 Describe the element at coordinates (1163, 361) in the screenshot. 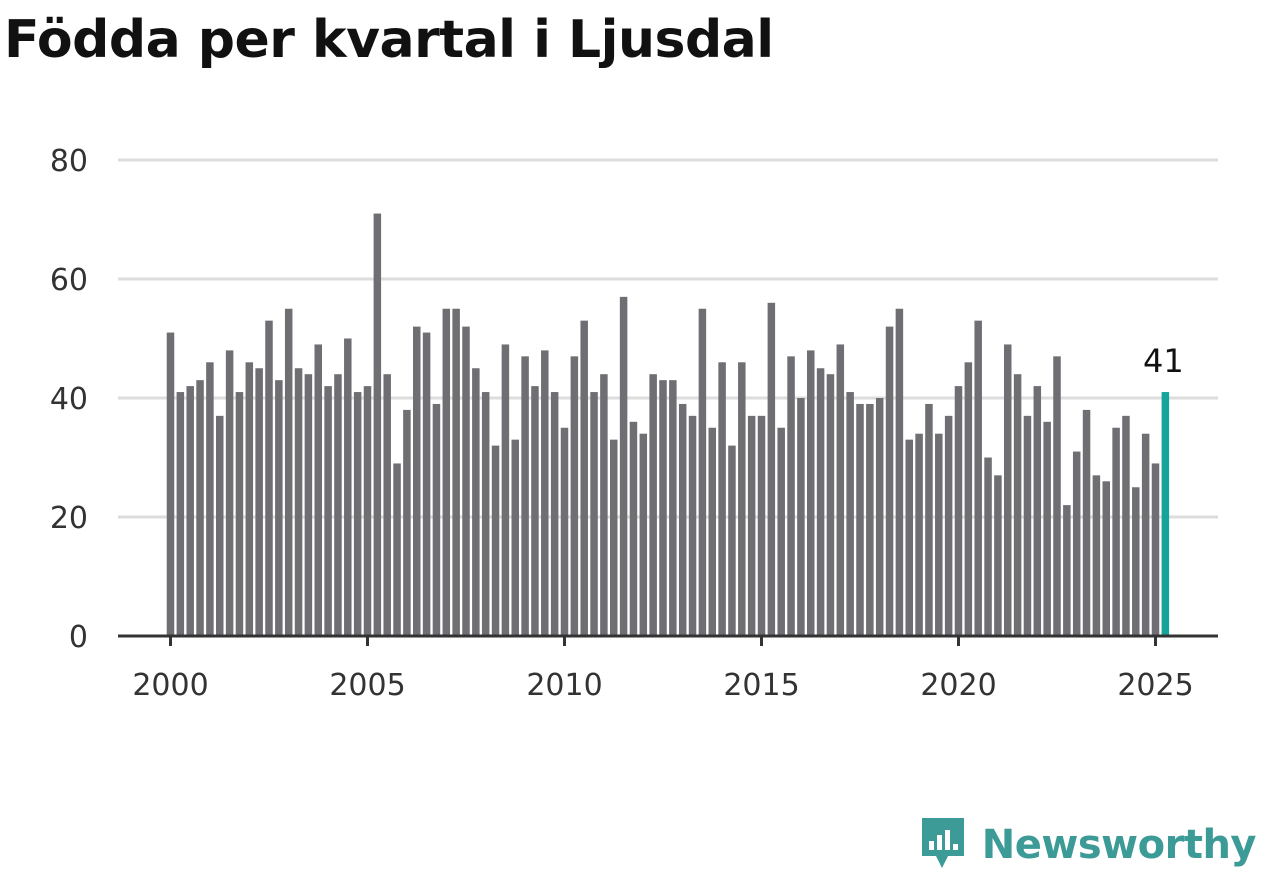

I see `highlight-value-label: 41` at that location.